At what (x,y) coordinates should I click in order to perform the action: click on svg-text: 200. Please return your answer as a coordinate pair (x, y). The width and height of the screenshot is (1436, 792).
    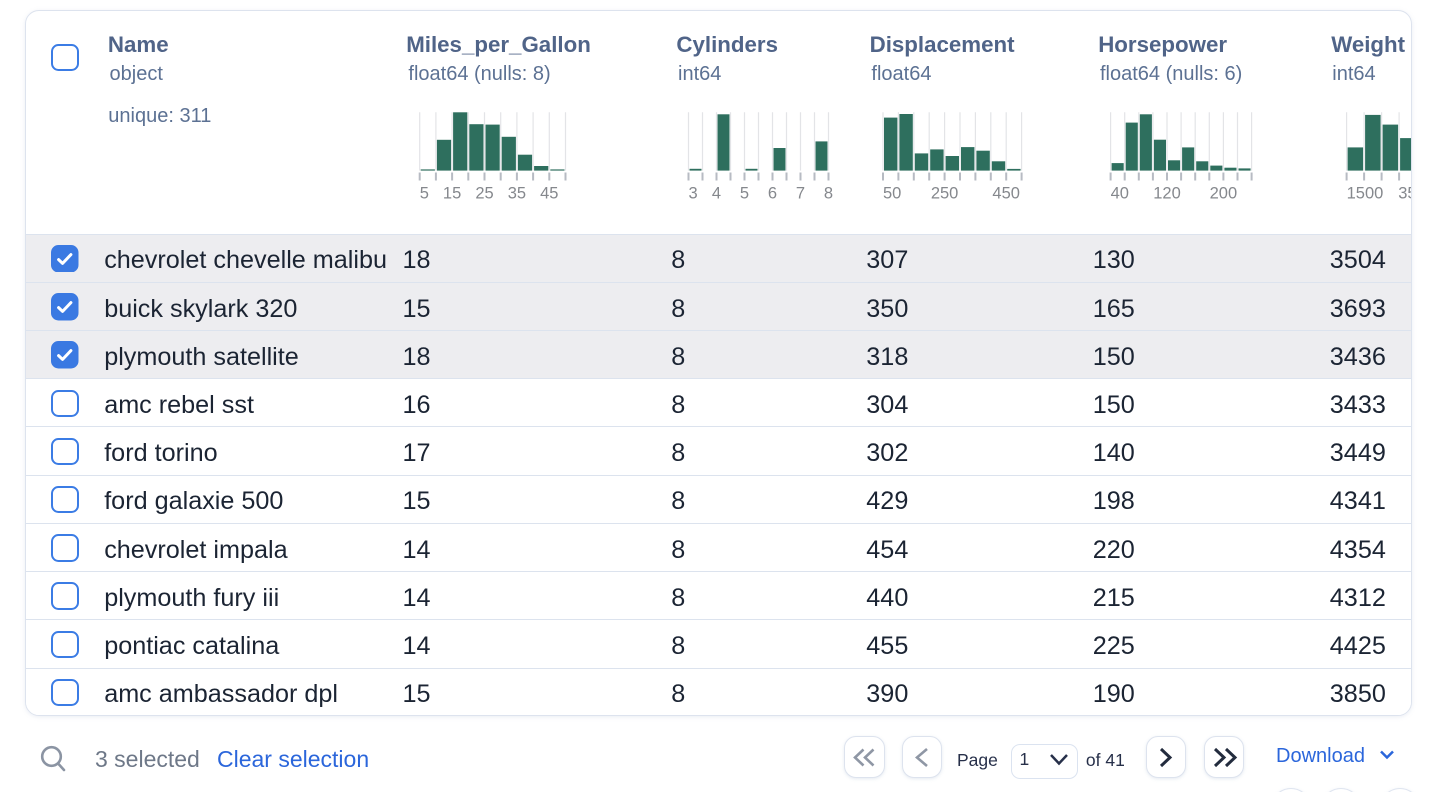
    Looking at the image, I should click on (1224, 194).